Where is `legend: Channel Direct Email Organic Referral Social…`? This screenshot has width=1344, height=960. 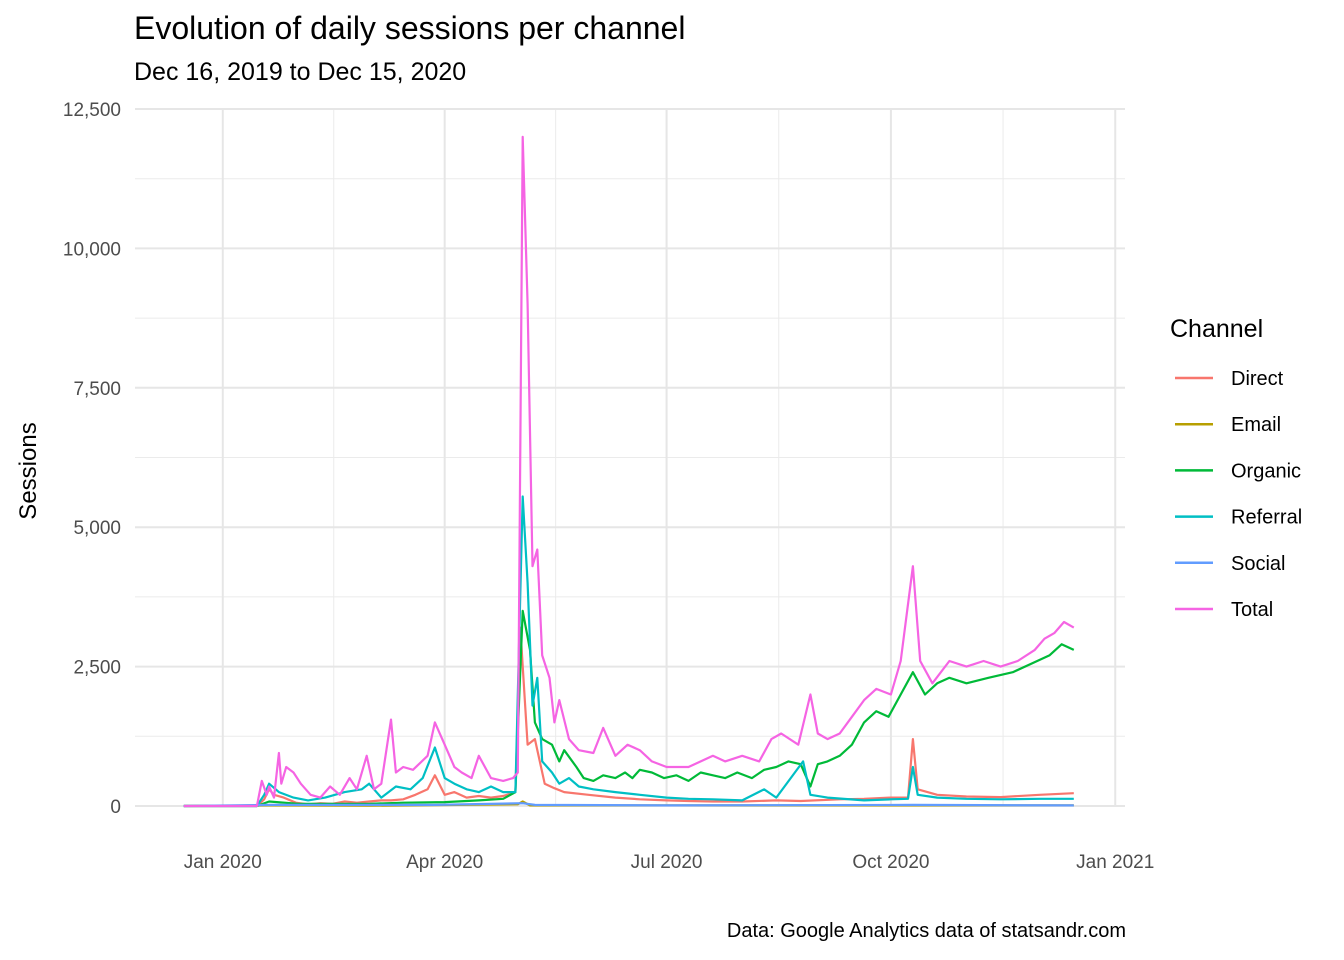 legend: Channel Direct Email Organic Referral Social… is located at coordinates (1236, 468).